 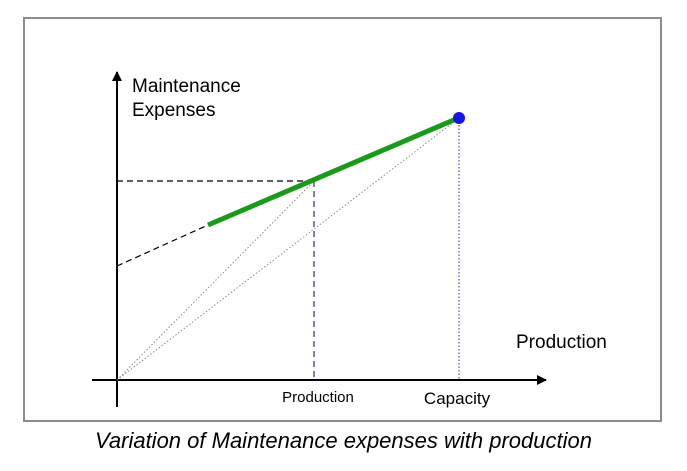 I want to click on capacity-point, so click(x=459, y=118).